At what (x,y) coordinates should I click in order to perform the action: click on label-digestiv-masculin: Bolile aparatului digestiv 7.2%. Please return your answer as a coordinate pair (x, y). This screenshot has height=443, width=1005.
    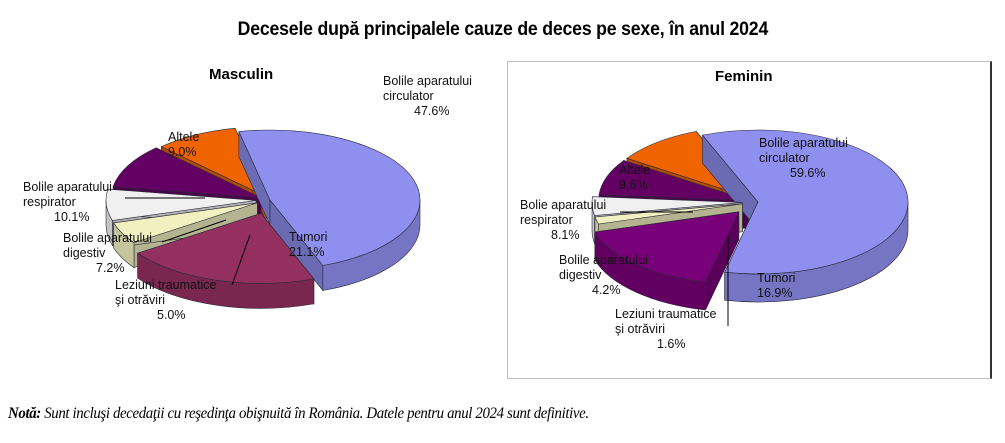
    Looking at the image, I should click on (107, 253).